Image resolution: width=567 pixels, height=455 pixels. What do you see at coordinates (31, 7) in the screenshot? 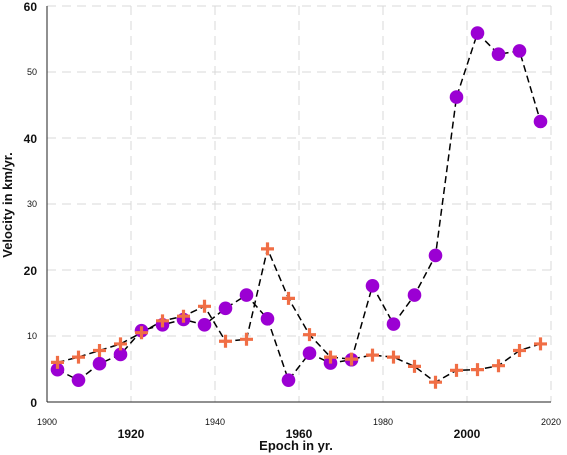
I see `y-tick-label: 60` at bounding box center [31, 7].